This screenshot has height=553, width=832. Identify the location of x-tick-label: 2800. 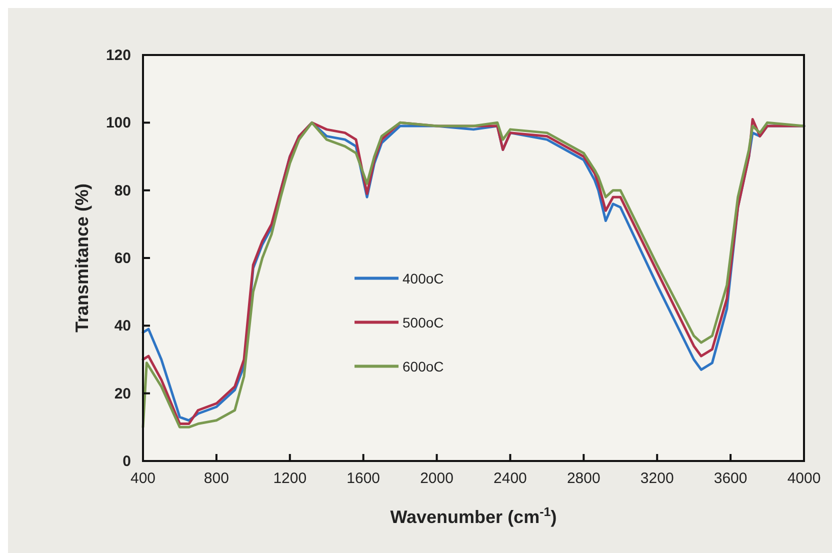
(583, 478).